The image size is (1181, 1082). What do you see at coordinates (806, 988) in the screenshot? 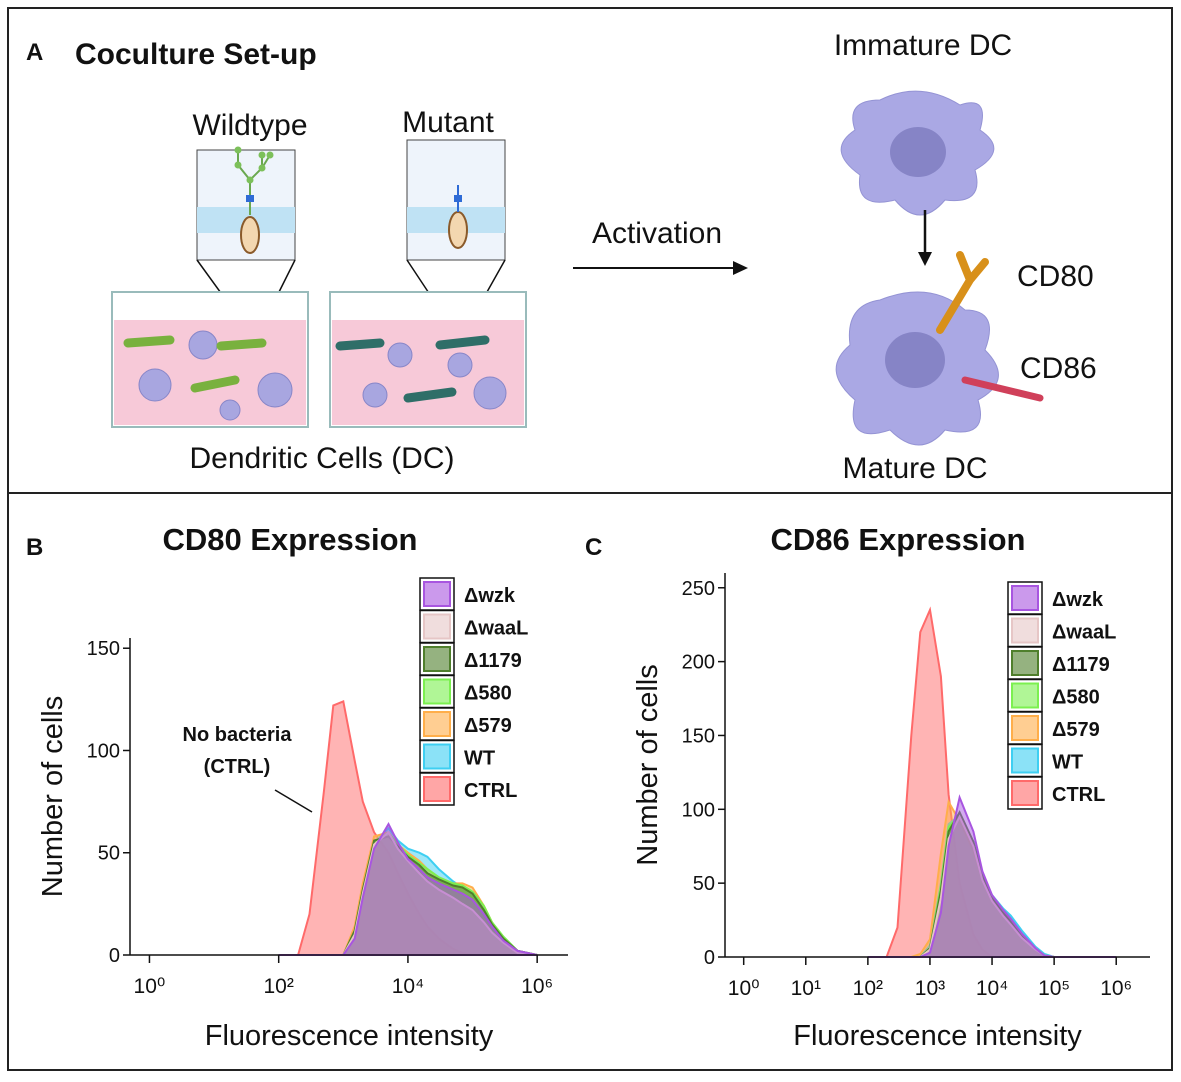
I see `x-tick-label: 10¹` at bounding box center [806, 988].